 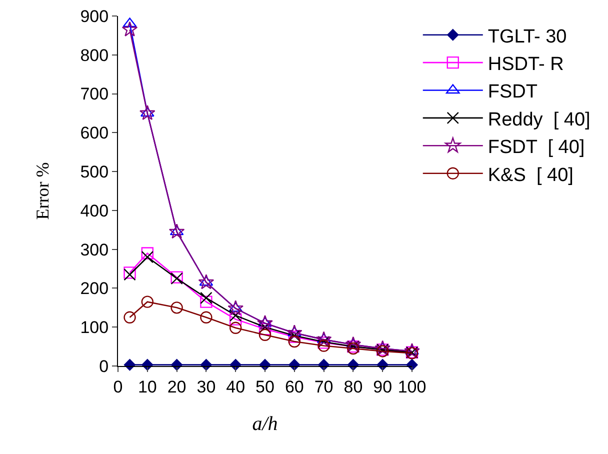 I want to click on x-tick-label: 50, so click(x=265, y=386).